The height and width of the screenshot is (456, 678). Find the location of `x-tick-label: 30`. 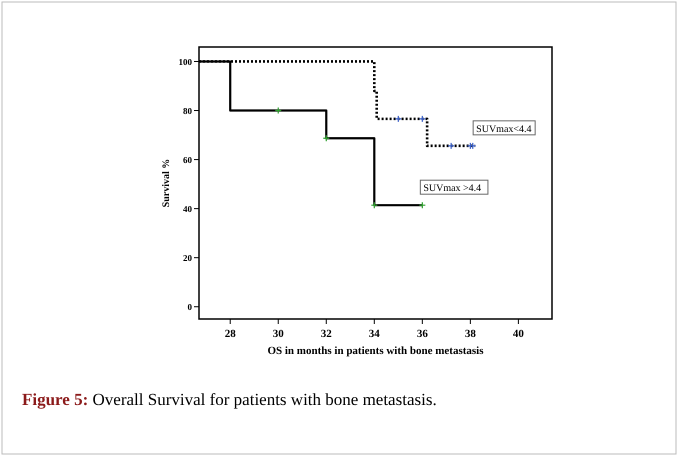

x-tick-label: 30 is located at coordinates (278, 334).